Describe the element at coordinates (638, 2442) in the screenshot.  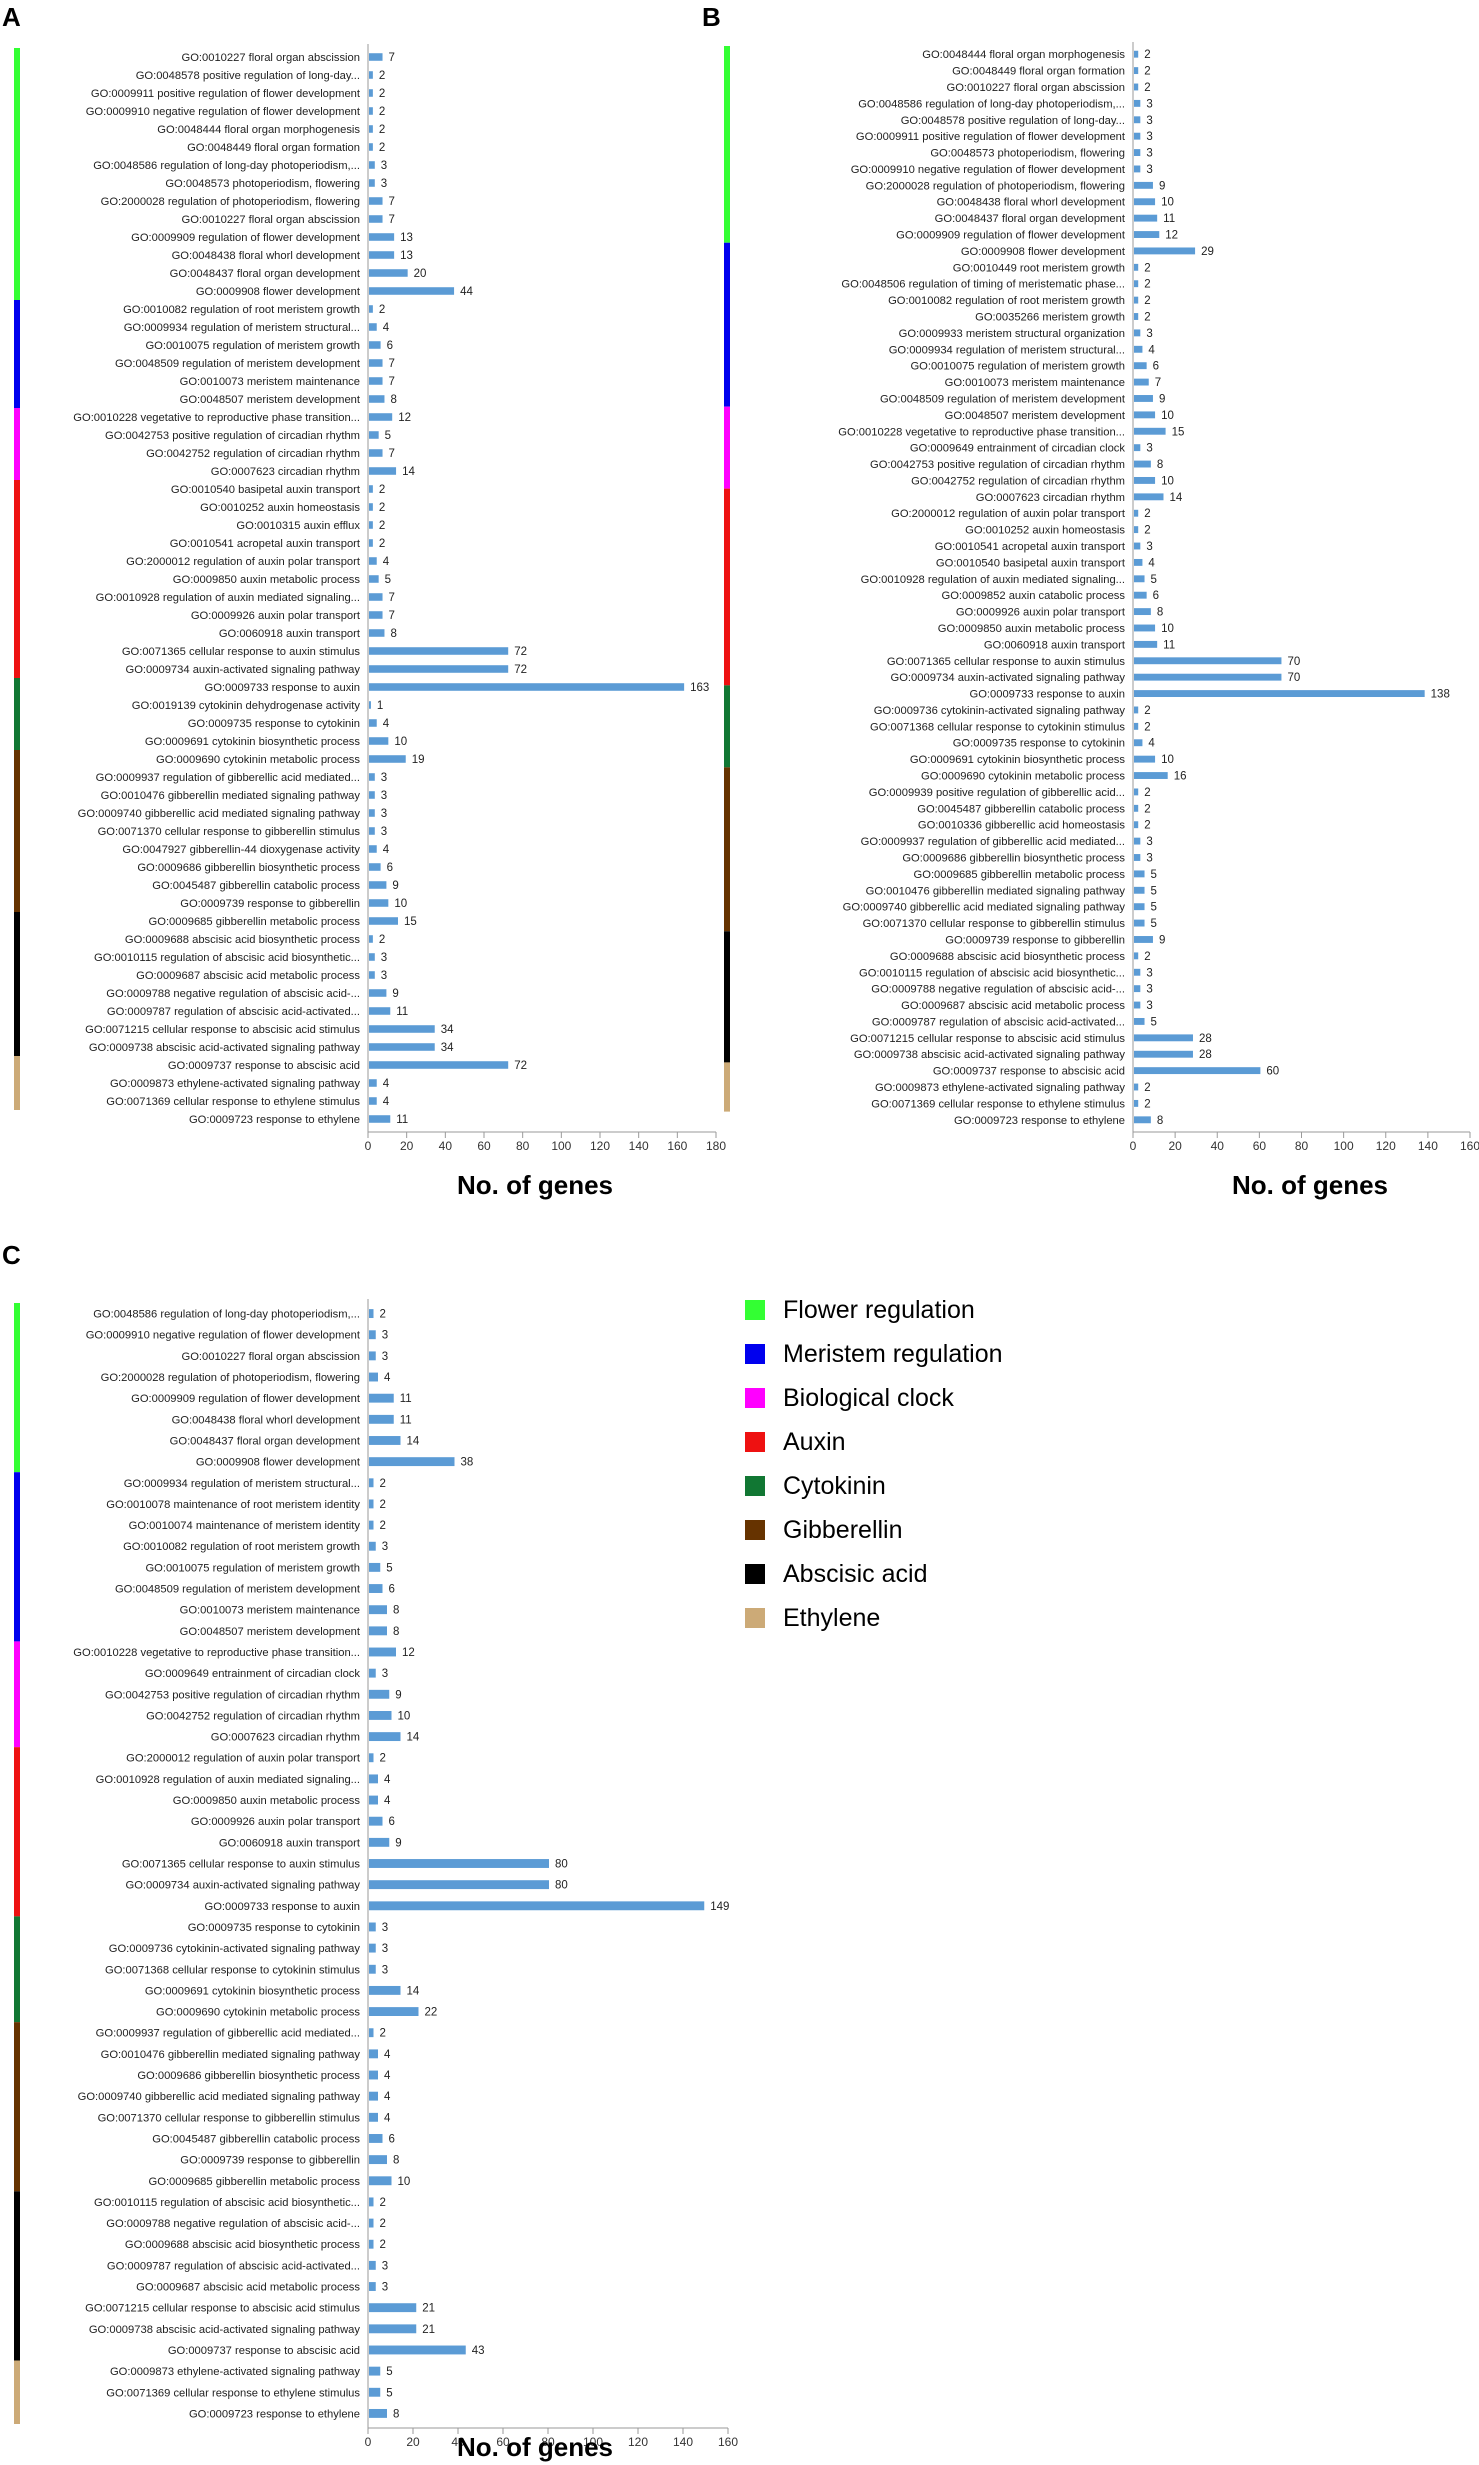
I see `x-tick-label-c: 120` at that location.